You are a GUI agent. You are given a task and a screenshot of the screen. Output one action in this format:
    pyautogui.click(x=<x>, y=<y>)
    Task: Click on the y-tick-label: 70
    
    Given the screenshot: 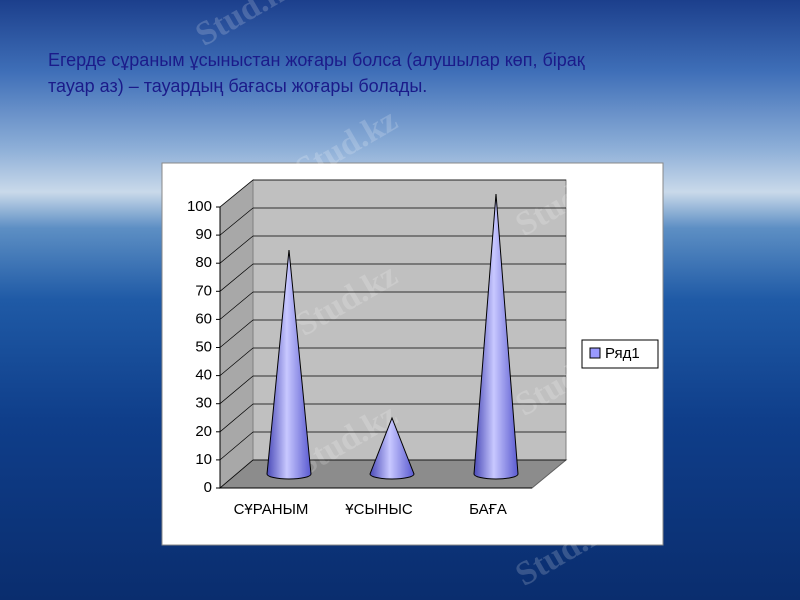 What is the action you would take?
    pyautogui.click(x=203, y=290)
    